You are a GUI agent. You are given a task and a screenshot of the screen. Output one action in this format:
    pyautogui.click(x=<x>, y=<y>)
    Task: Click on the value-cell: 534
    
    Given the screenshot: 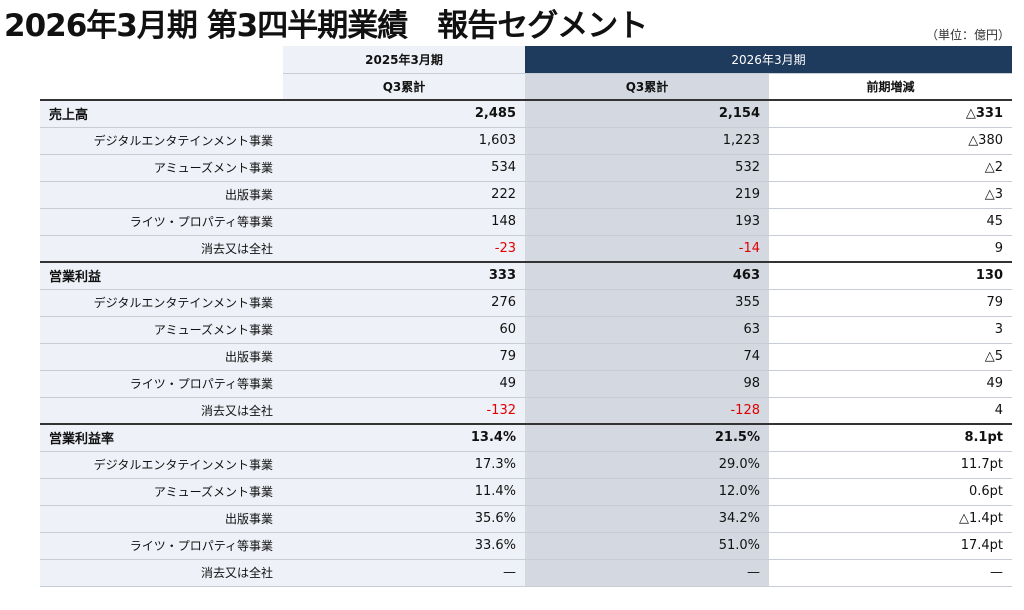 What is the action you would take?
    pyautogui.click(x=404, y=168)
    